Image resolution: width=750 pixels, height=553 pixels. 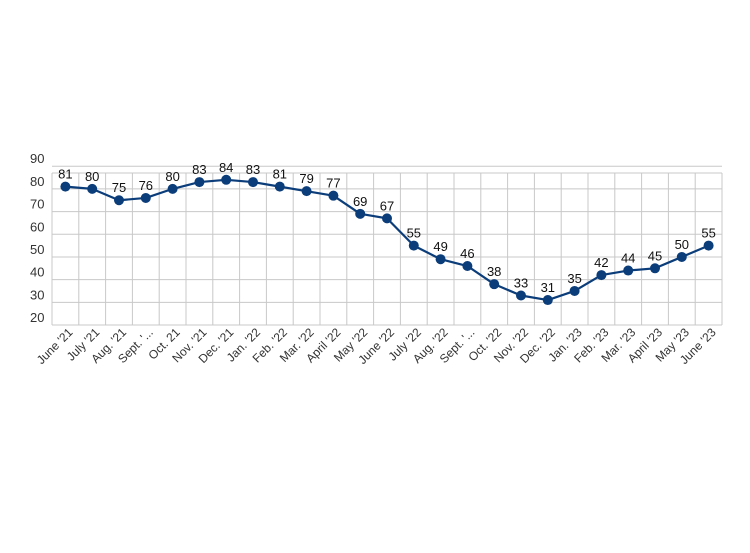 What do you see at coordinates (574, 278) in the screenshot?
I see `data-label: 35` at bounding box center [574, 278].